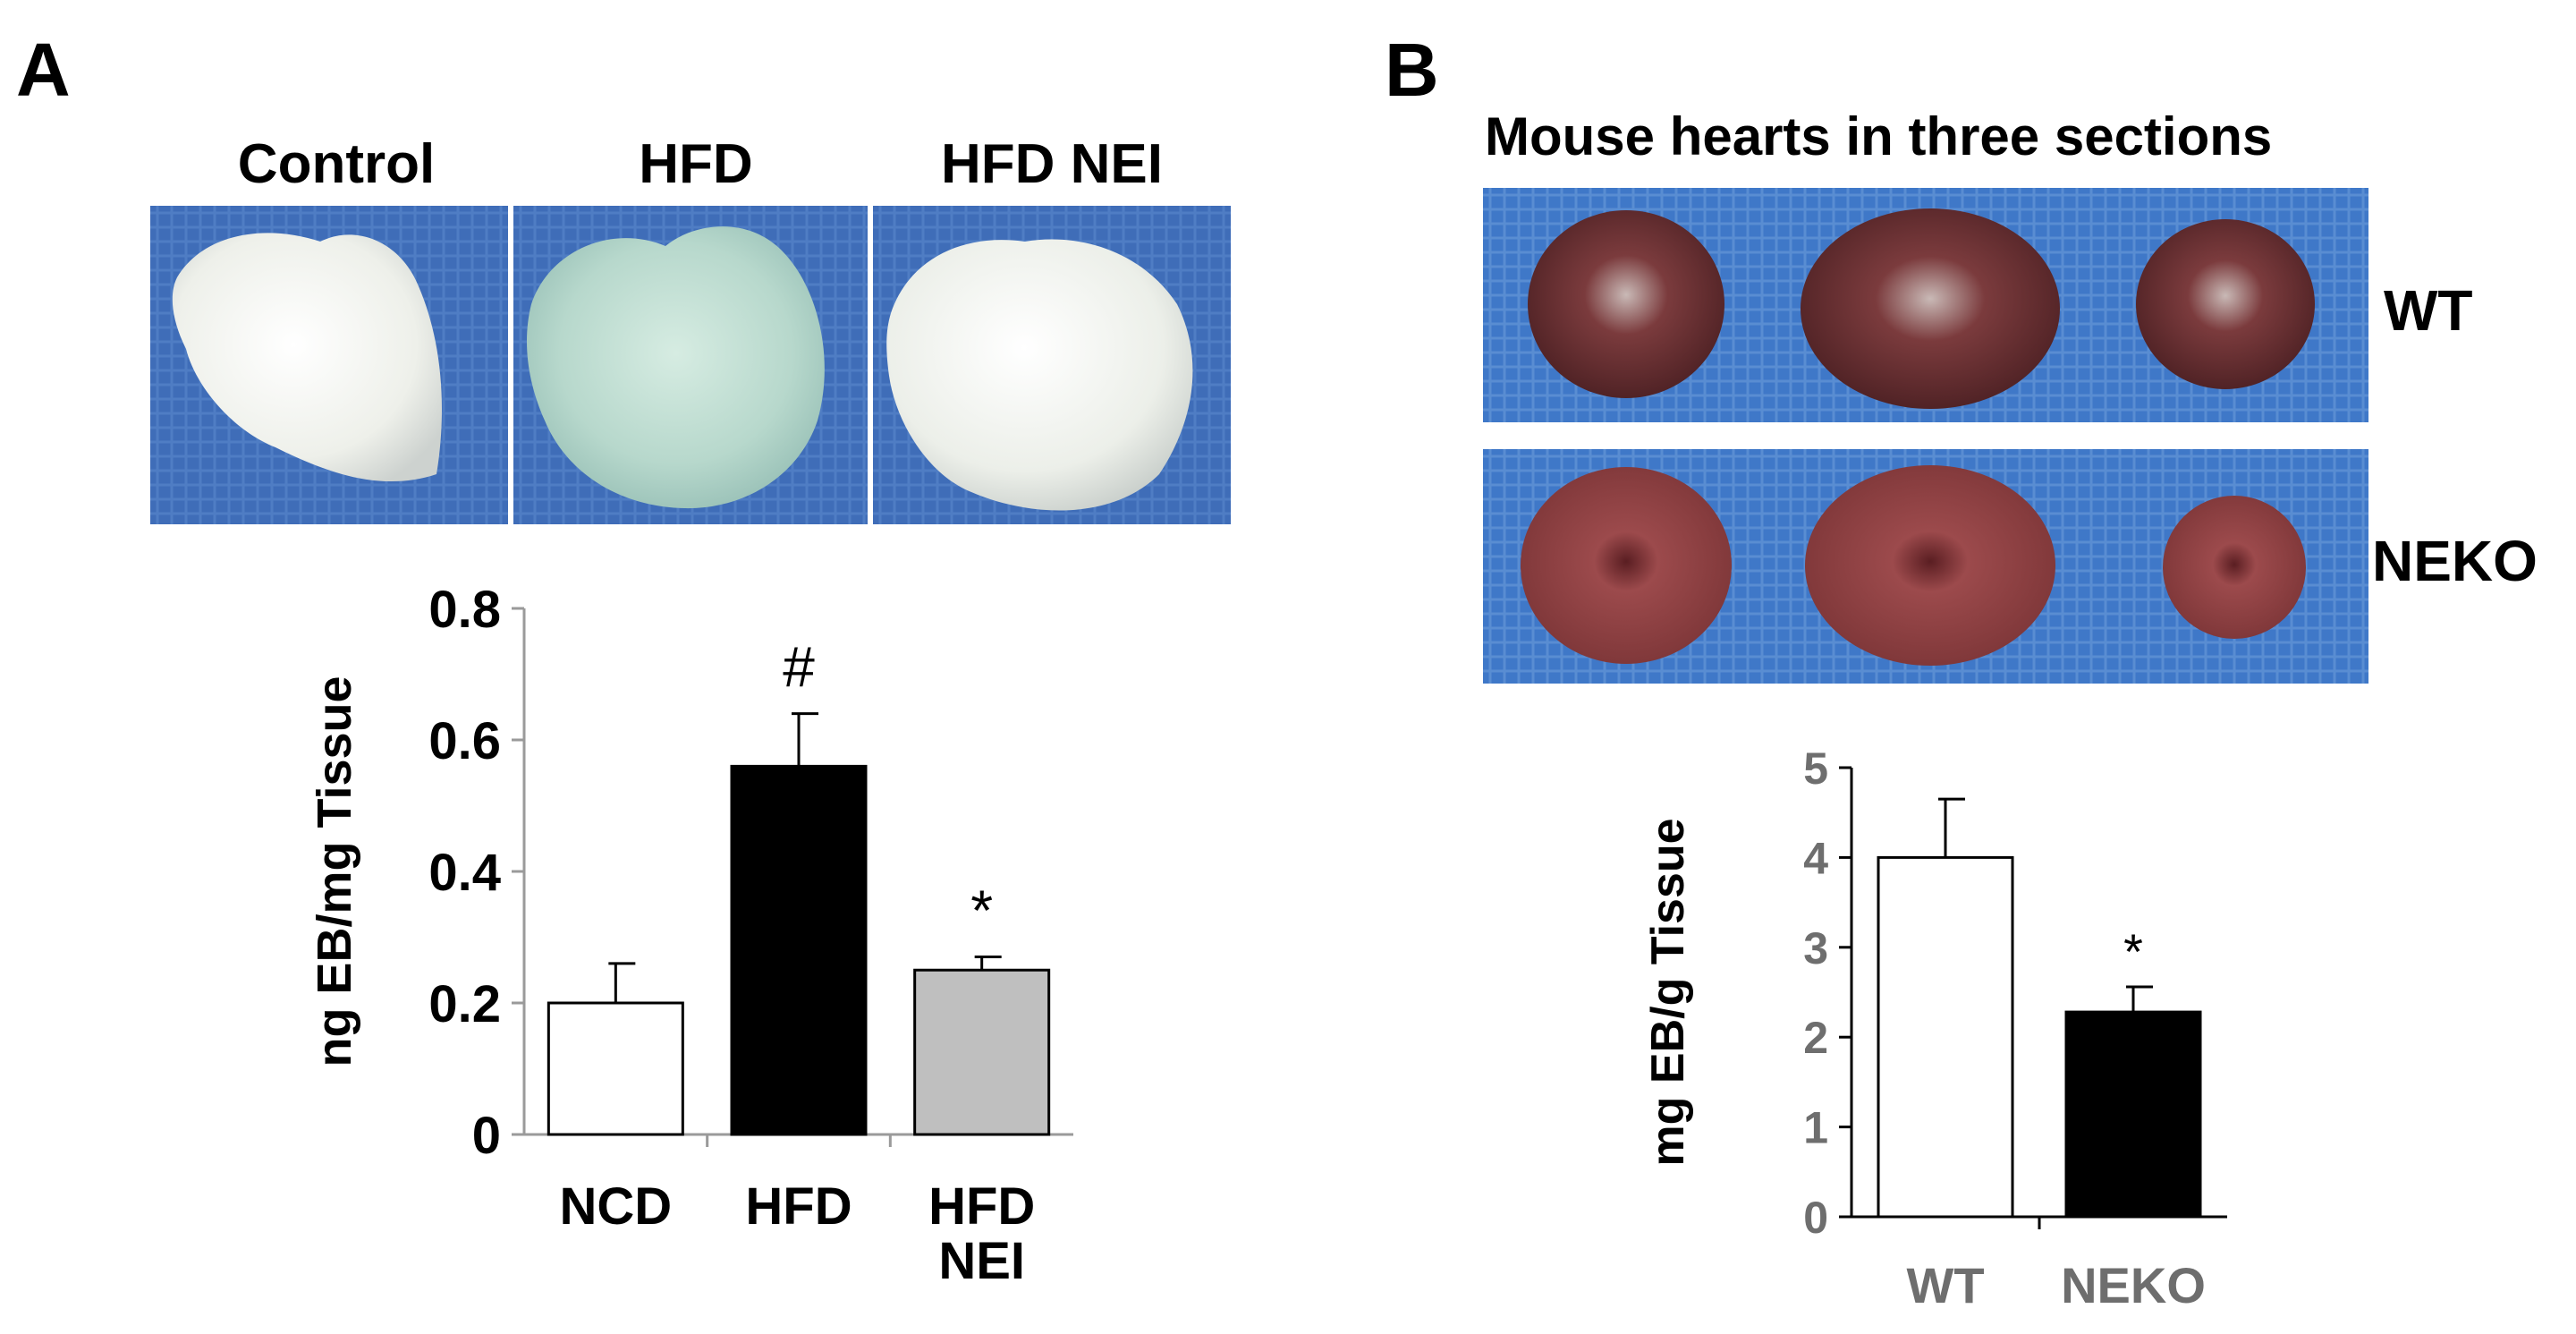 The width and height of the screenshot is (2576, 1334). I want to click on chart-b: 0 1 2 3 4 5 WT * NEKO mg EB/g Tissue, so click(1934, 1028).